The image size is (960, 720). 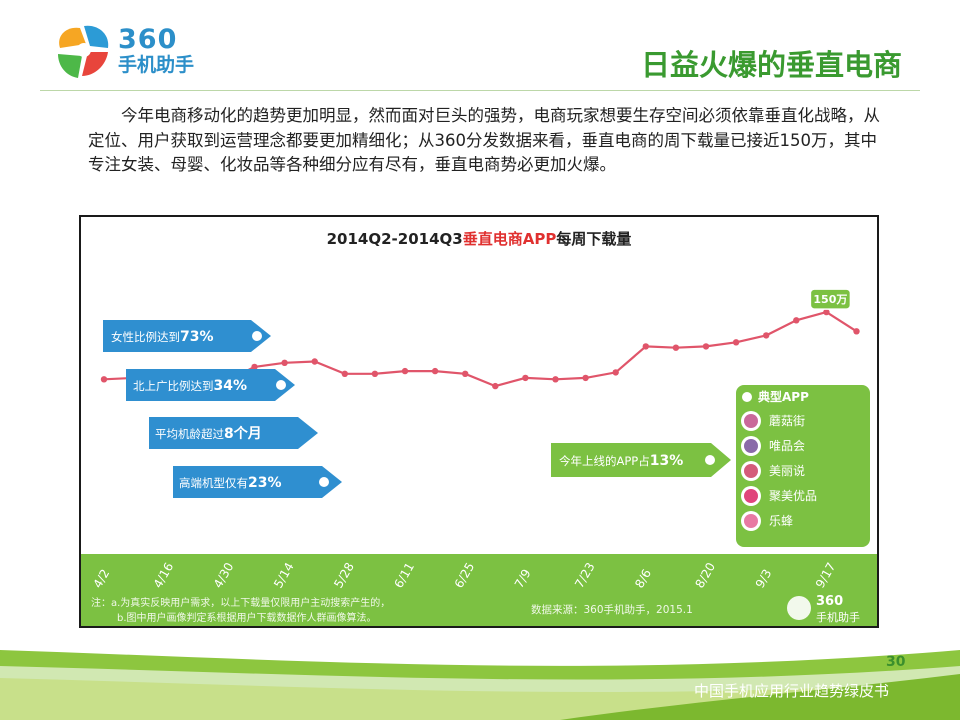 I want to click on callout-device-age-value: 8个月, so click(x=243, y=433).